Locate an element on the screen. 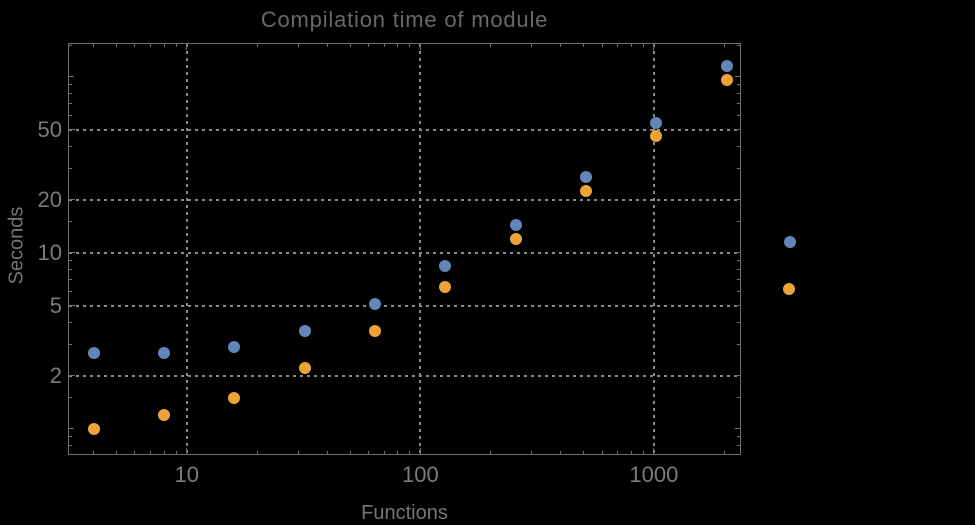 This screenshot has width=975, height=525. x-tick-label: 10 is located at coordinates (187, 474).